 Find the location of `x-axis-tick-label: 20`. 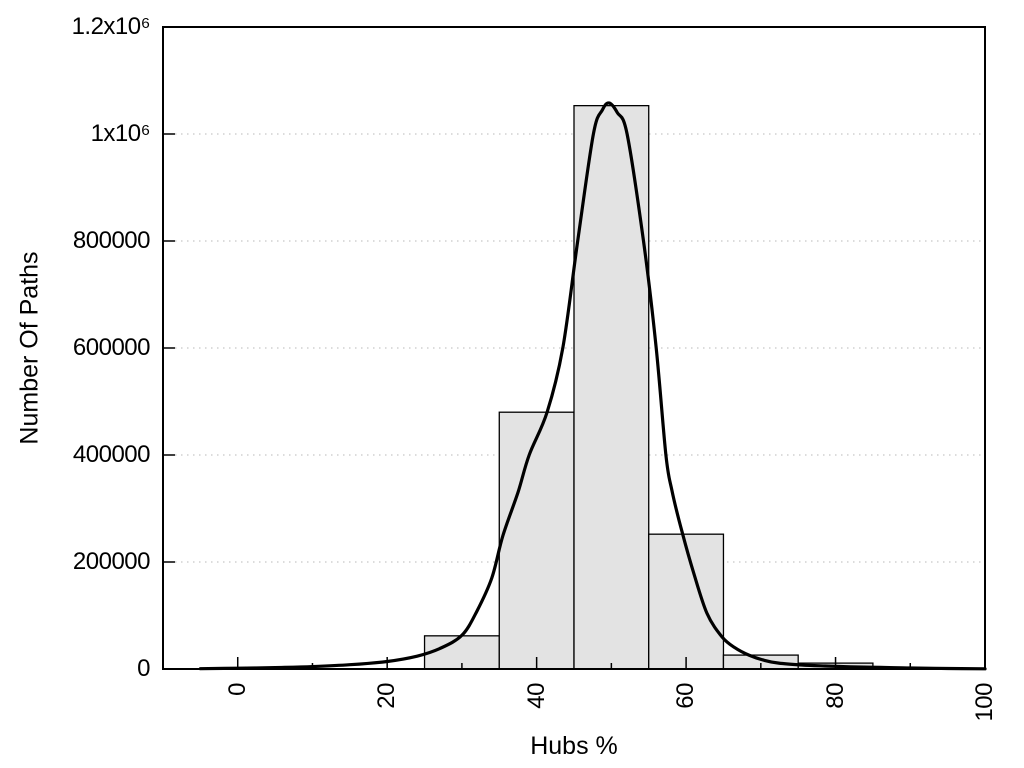

x-axis-tick-label: 20 is located at coordinates (387, 696).